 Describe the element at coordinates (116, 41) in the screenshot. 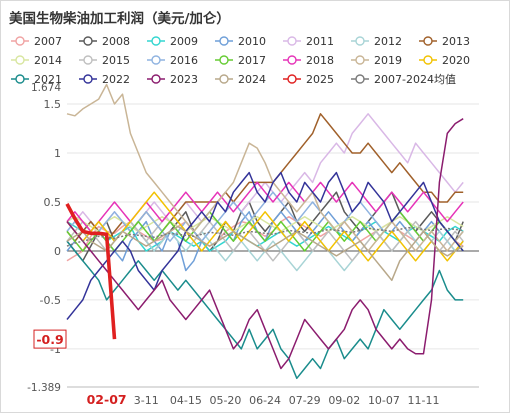

I see `legend-label: 2008` at that location.